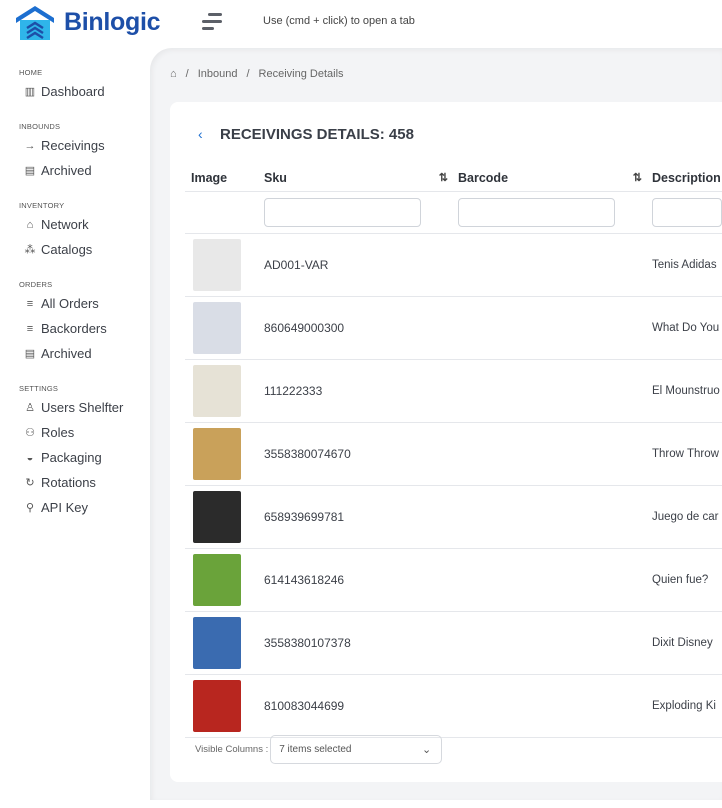 The image size is (722, 808). What do you see at coordinates (39, 388) in the screenshot?
I see `sidebar-section-title: SETTINGS` at bounding box center [39, 388].